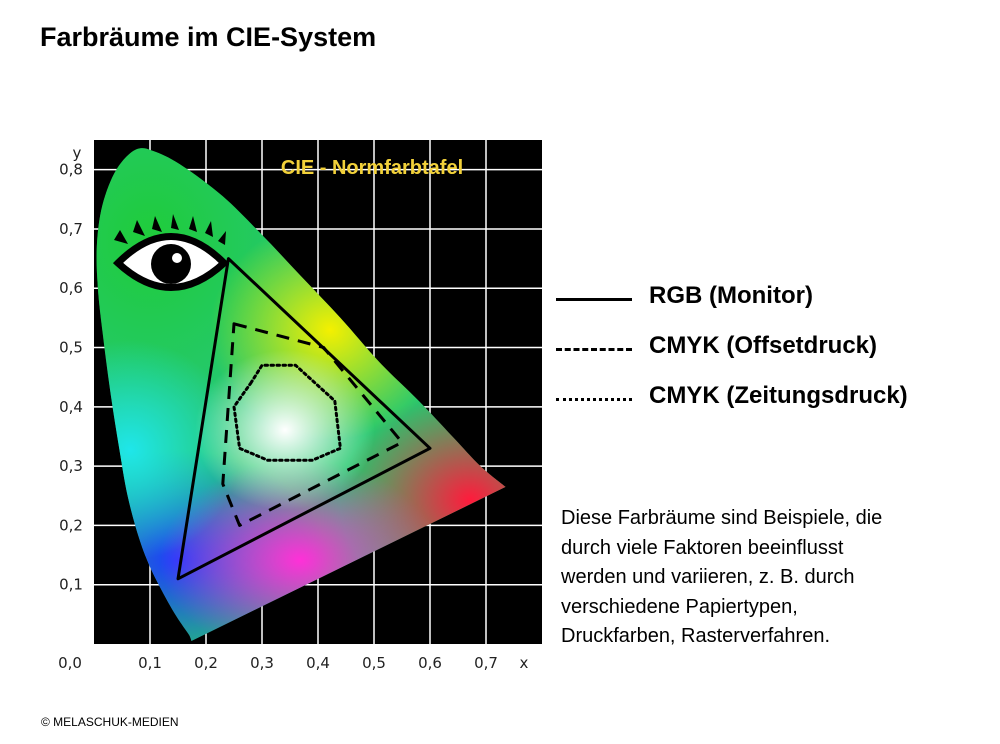 The width and height of the screenshot is (1000, 744). Describe the element at coordinates (731, 295) in the screenshot. I see `legend-label: RGB (Monitor)` at that location.